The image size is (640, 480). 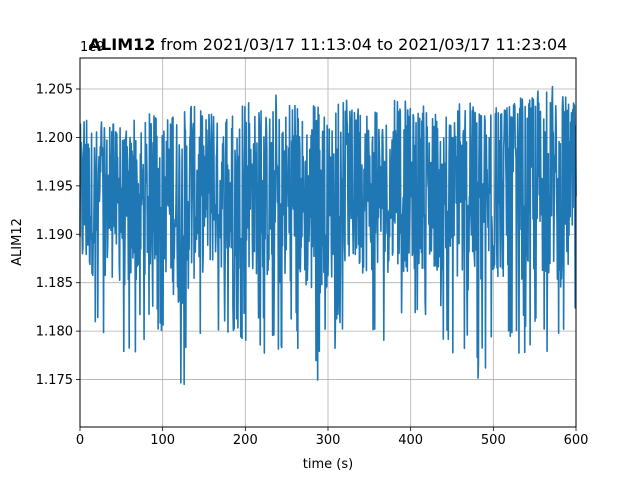 What do you see at coordinates (493, 440) in the screenshot?
I see `x-tick-label: 500` at bounding box center [493, 440].